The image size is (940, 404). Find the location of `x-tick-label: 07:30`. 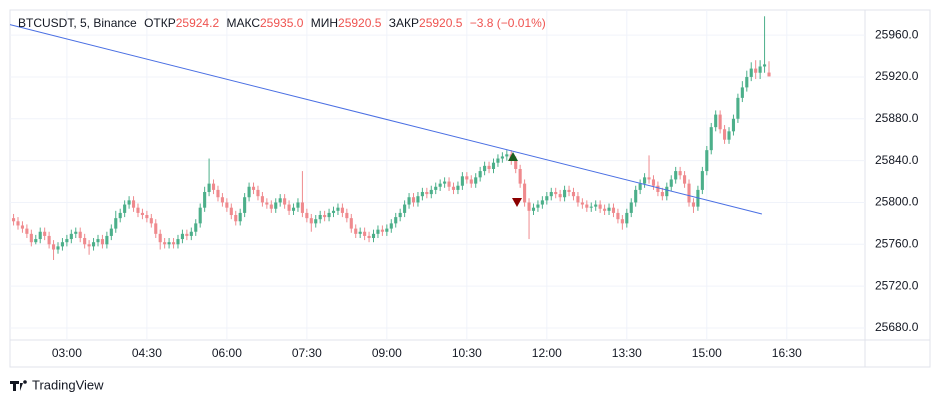

x-tick-label: 07:30 is located at coordinates (307, 353).